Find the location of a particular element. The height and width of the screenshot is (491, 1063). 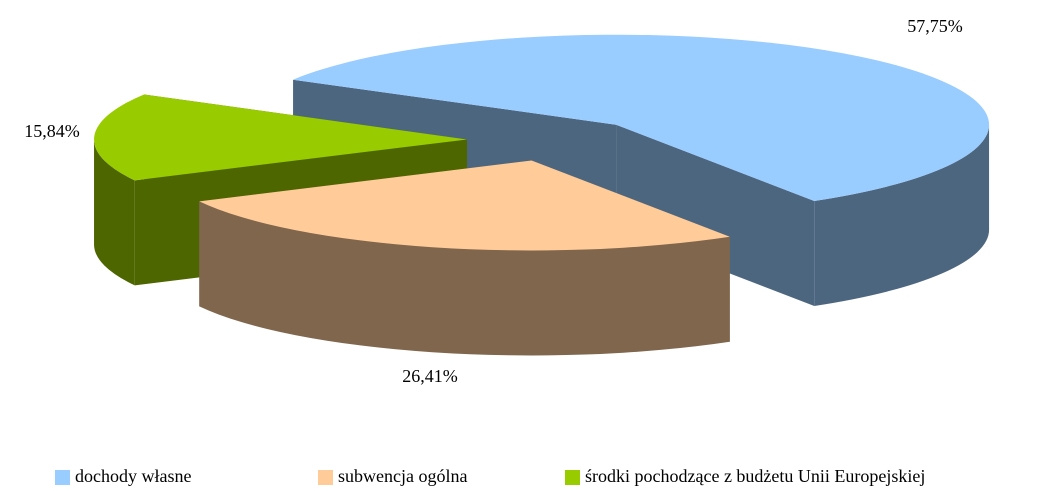

legend-label: dochody własne is located at coordinates (133, 476).